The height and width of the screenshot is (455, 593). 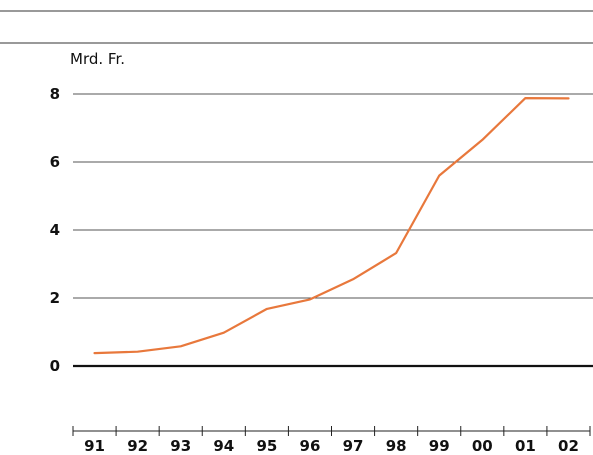 I want to click on y-tick-label: 2, so click(x=55, y=298).